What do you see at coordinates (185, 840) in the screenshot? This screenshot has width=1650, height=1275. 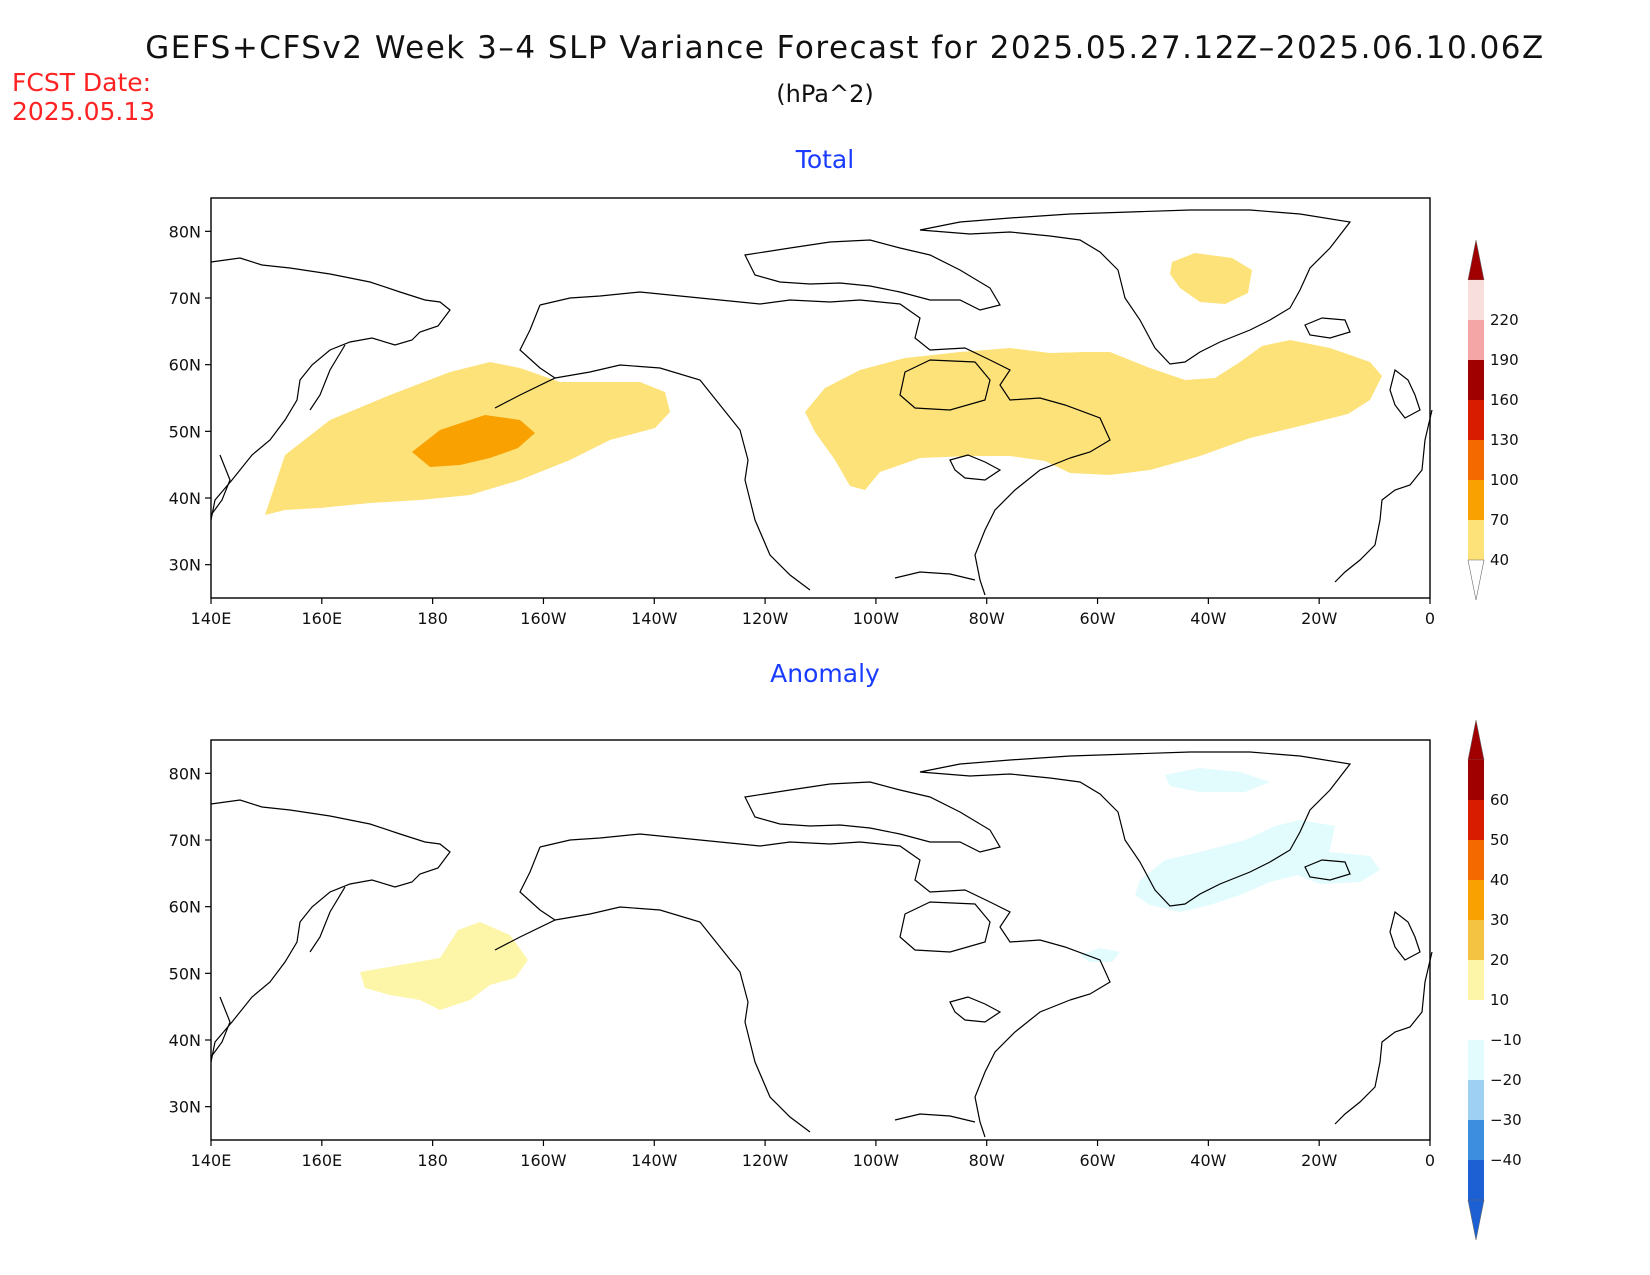 I see `anomaly-lat-tick-label: 70N` at bounding box center [185, 840].